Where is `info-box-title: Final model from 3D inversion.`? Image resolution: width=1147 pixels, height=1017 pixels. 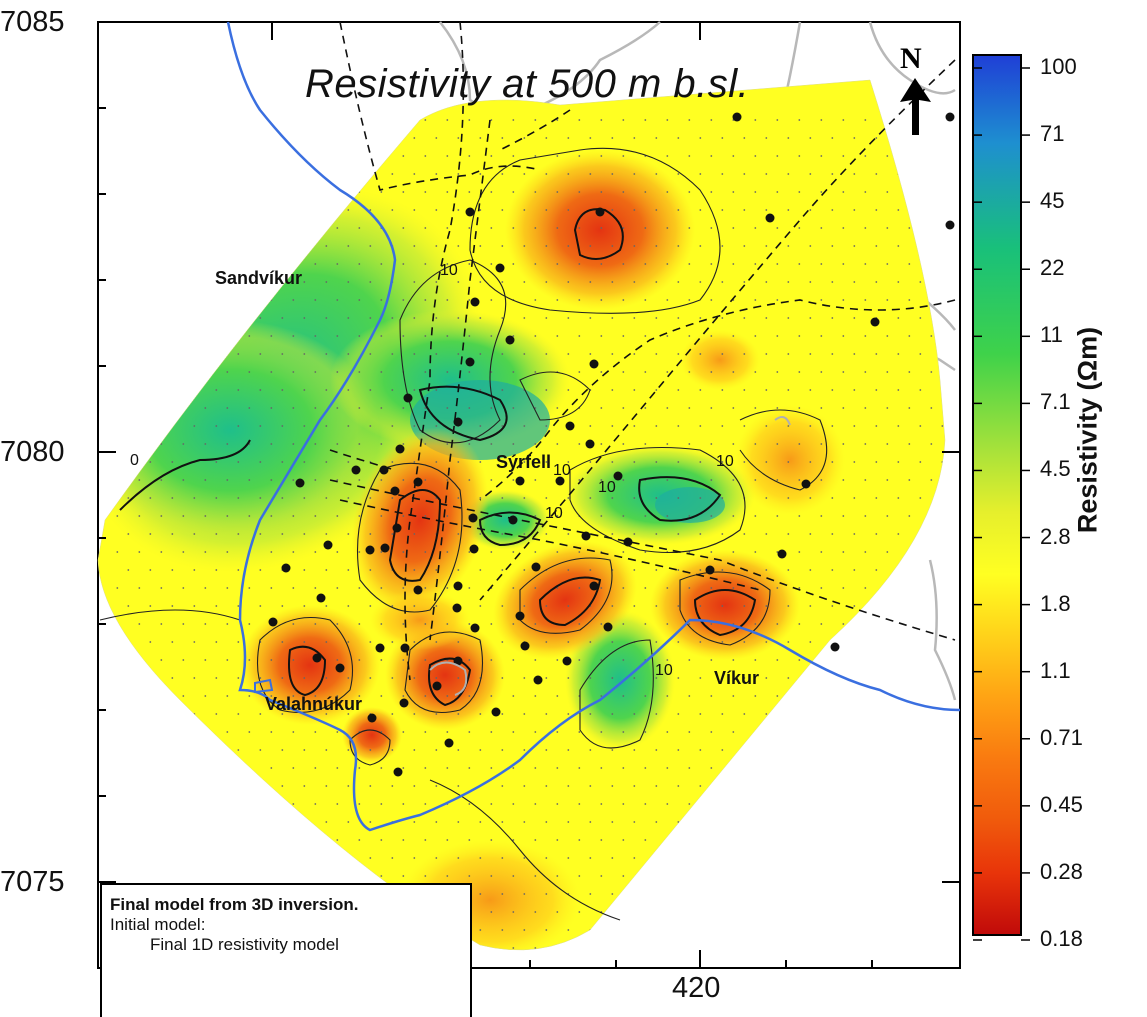 info-box-title: Final model from 3D inversion. is located at coordinates (234, 904).